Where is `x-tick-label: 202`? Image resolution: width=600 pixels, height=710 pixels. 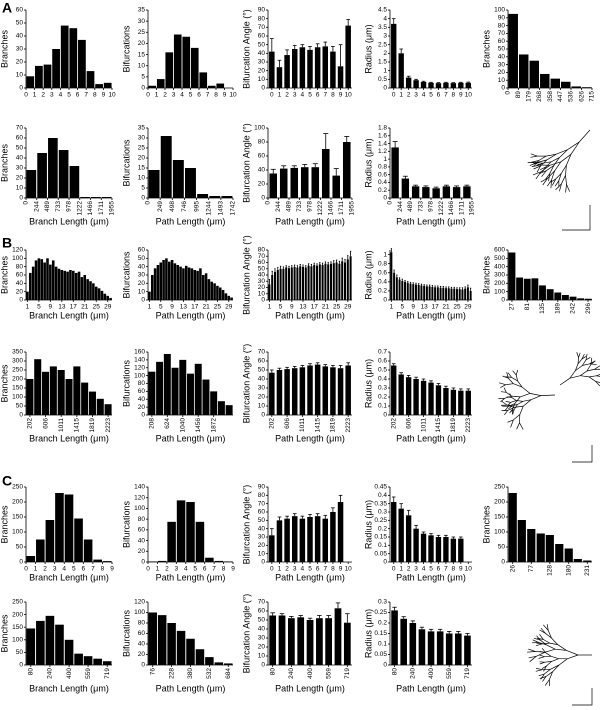 x-tick-label: 202 is located at coordinates (30, 423).